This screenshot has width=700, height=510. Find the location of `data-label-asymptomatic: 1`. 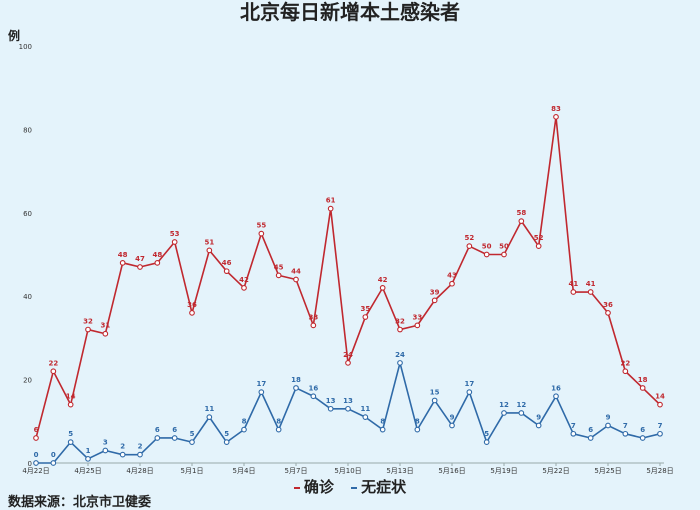

data-label-asymptomatic: 1 is located at coordinates (88, 451).